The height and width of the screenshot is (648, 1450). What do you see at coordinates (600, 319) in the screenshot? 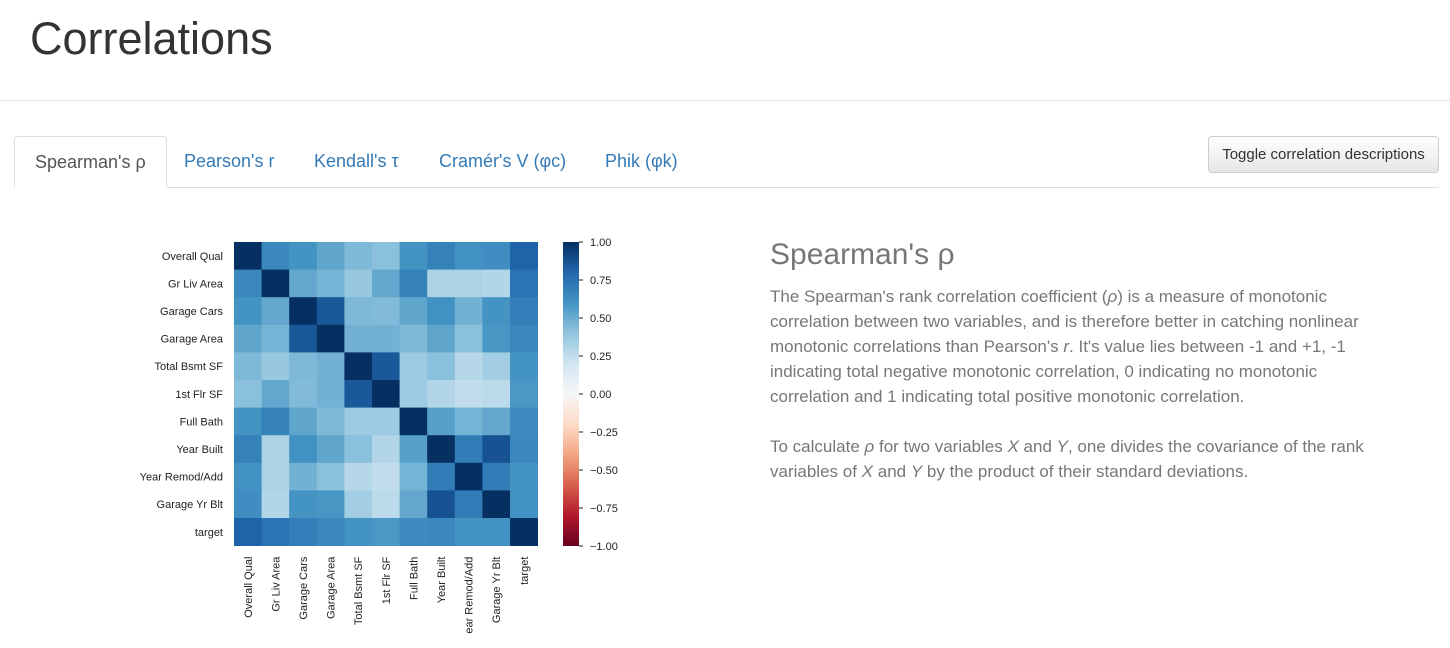
I see `colorbar-tick-label: 0.50` at bounding box center [600, 319].